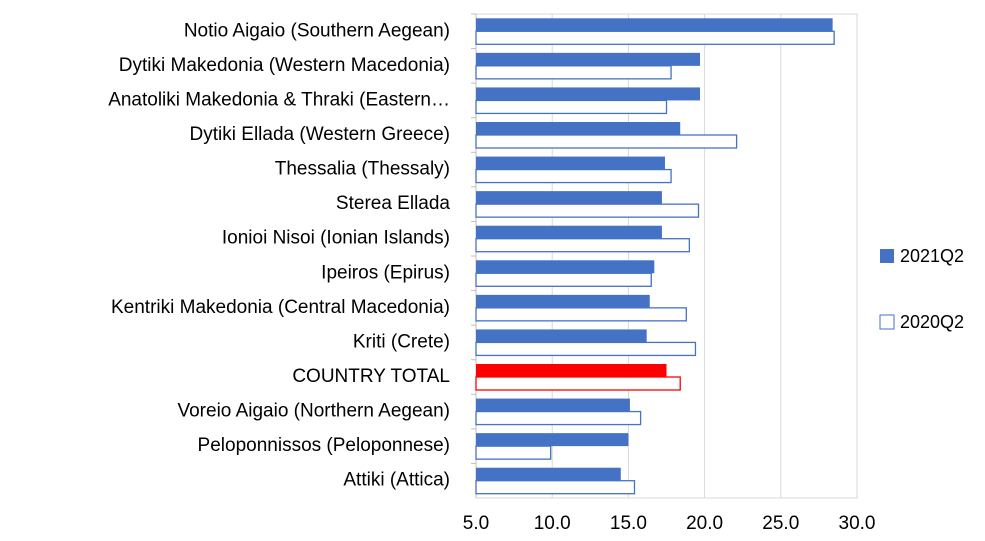  I want to click on y-tick-label: Voreio Aigaio (Northern Aegean), so click(313, 411).